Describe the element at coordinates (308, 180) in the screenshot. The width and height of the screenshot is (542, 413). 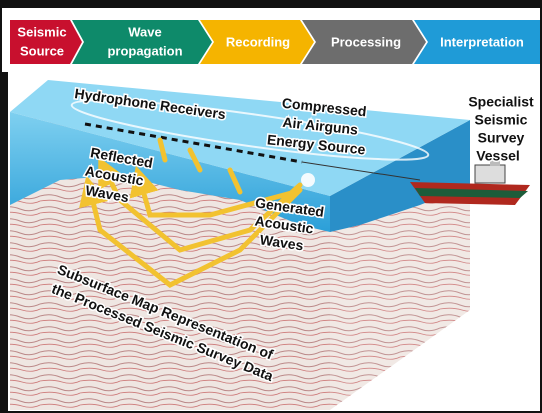
I see `airgun-burst` at that location.